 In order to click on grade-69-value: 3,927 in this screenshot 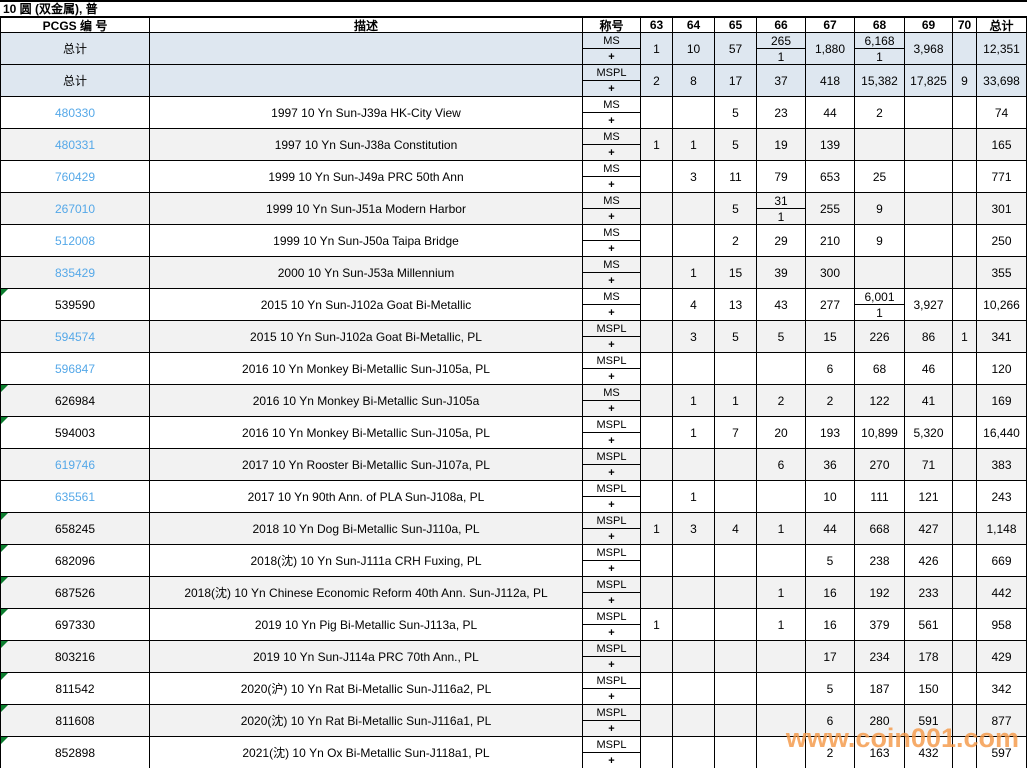, I will do `click(929, 304)`.